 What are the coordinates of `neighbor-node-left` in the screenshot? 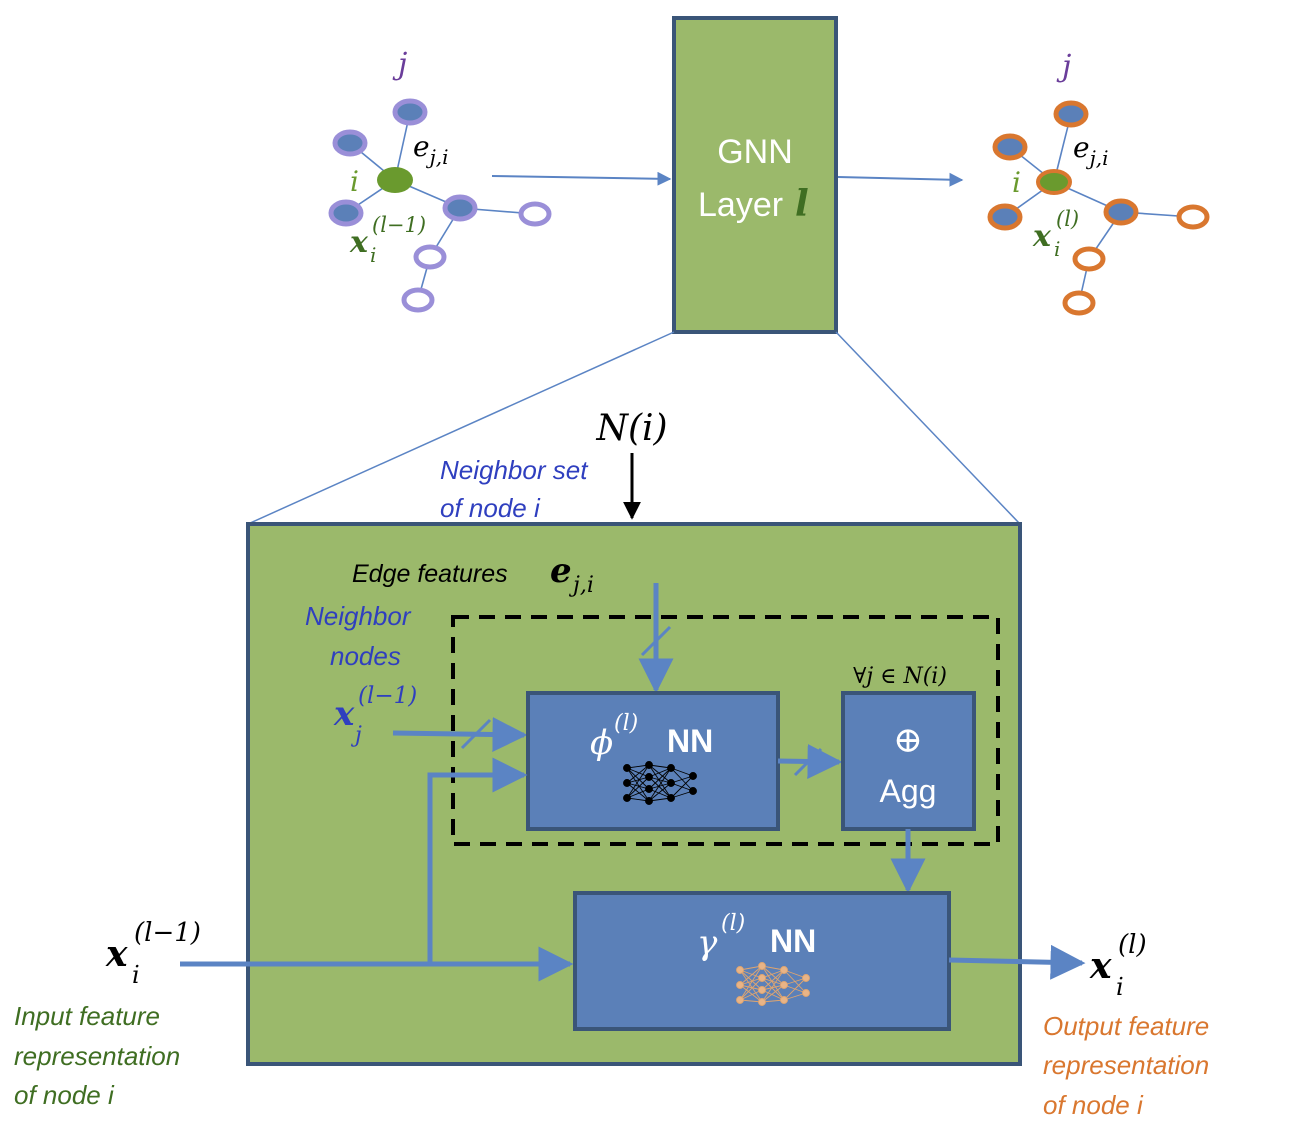 It's located at (350, 143).